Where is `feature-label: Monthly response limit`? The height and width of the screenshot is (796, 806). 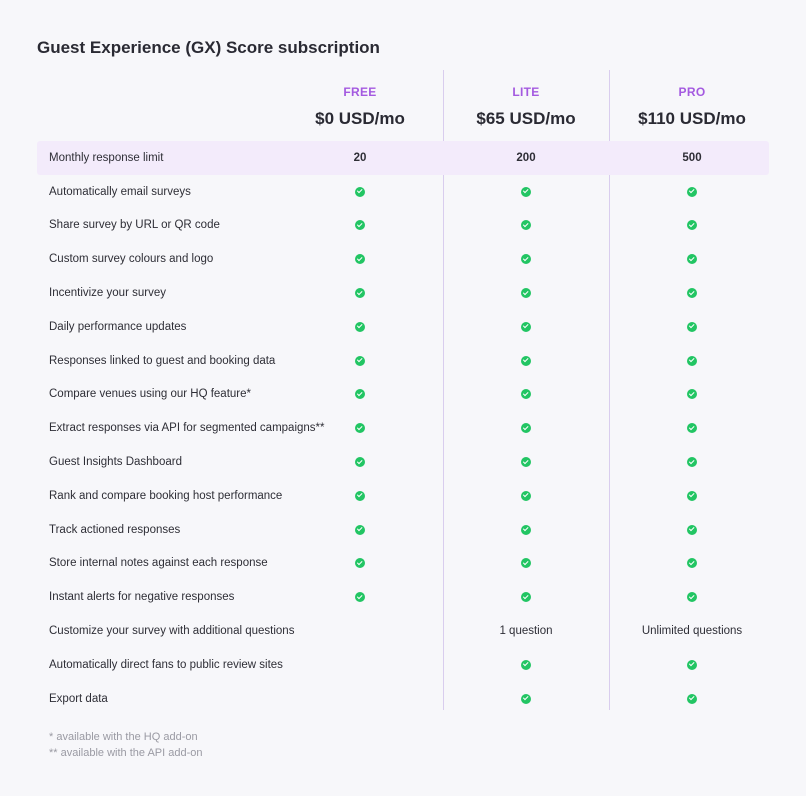
feature-label: Monthly response limit is located at coordinates (106, 157).